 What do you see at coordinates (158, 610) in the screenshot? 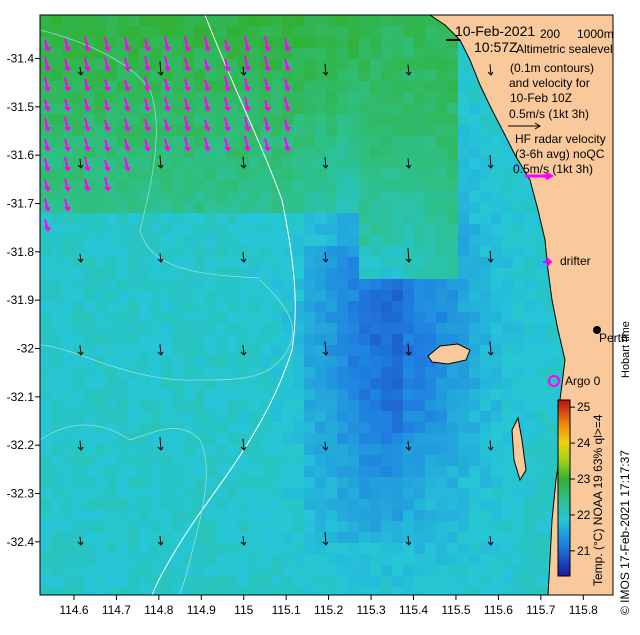
I see `lon-tick-label-2: 114.8` at bounding box center [158, 610].